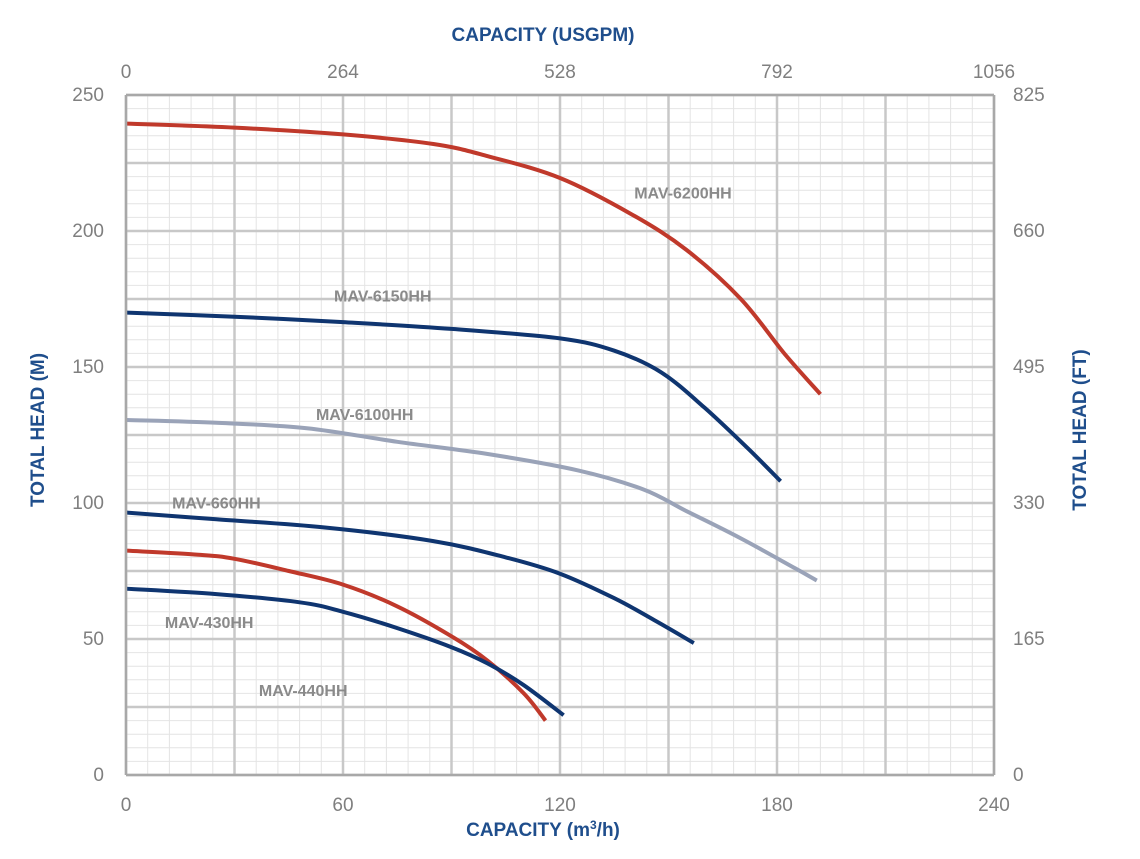 Image resolution: width=1140 pixels, height=859 pixels. Describe the element at coordinates (98, 775) in the screenshot. I see `y-left-tick-label: 0` at that location.